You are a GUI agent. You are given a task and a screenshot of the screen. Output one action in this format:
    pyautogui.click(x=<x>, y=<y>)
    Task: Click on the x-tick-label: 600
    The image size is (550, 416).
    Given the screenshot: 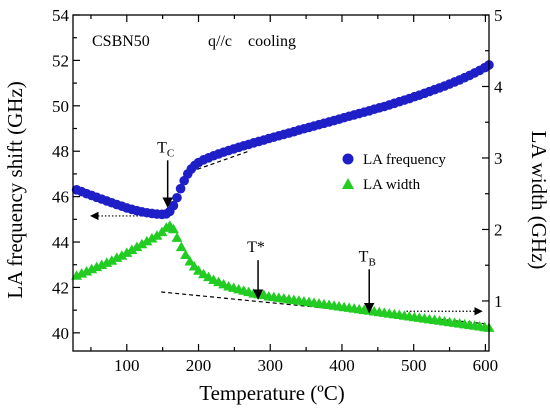 What is the action you would take?
    pyautogui.click(x=486, y=365)
    